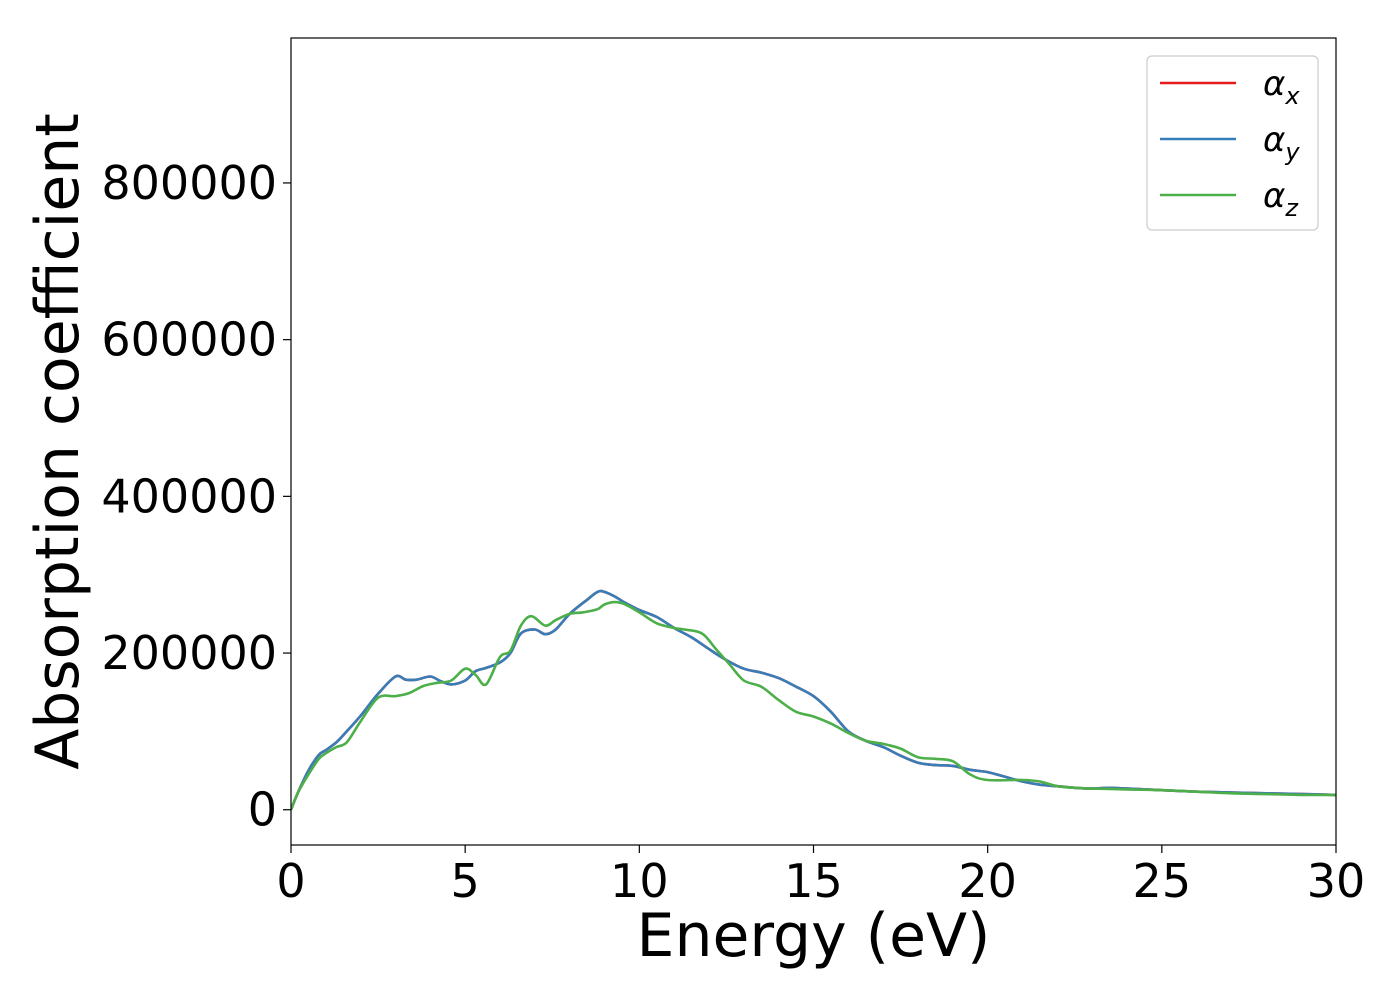  What do you see at coordinates (814, 936) in the screenshot?
I see `x-axis-label: Energy (eV)` at bounding box center [814, 936].